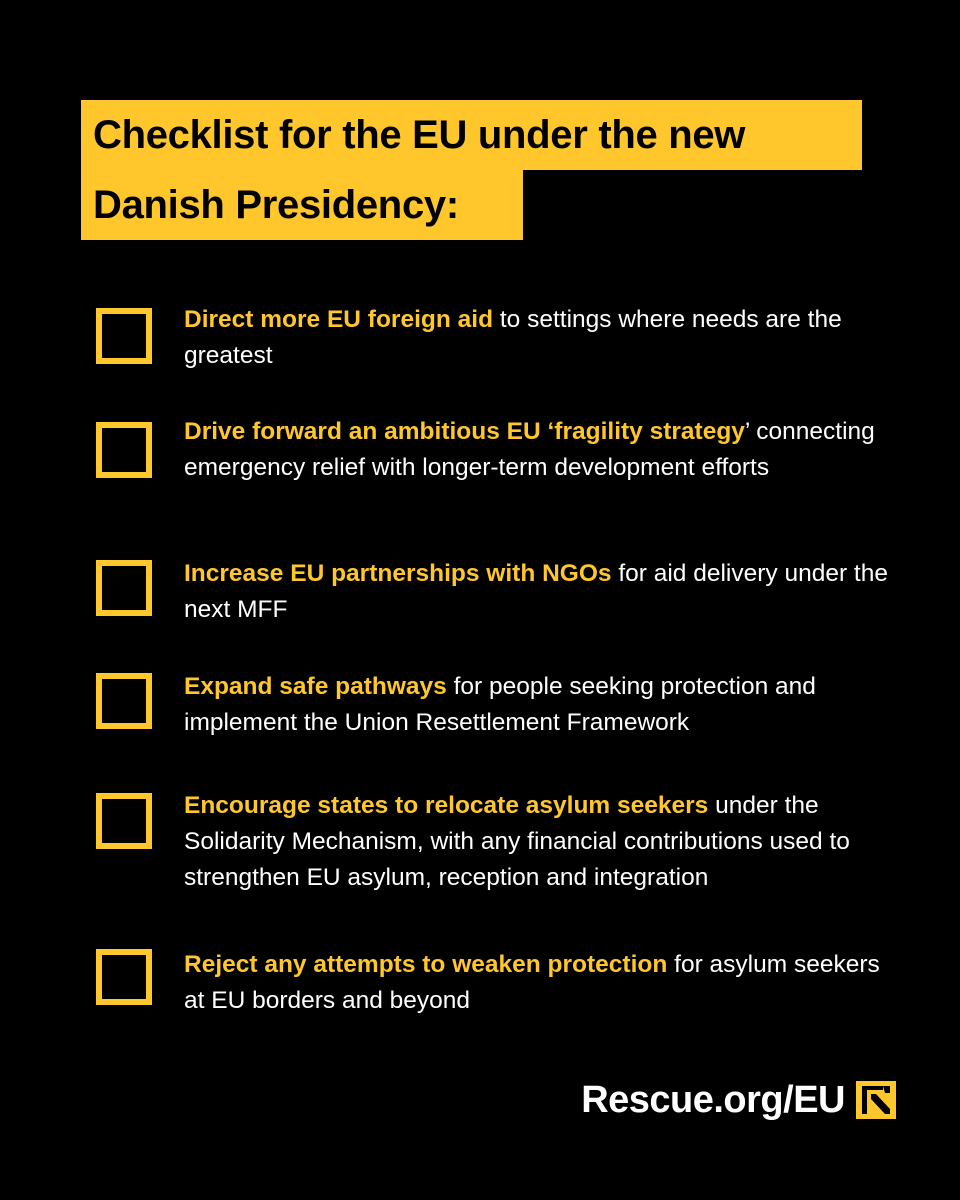 Image resolution: width=960 pixels, height=1200 pixels. What do you see at coordinates (276, 205) in the screenshot?
I see `title-text-2: Danish Presidency:` at bounding box center [276, 205].